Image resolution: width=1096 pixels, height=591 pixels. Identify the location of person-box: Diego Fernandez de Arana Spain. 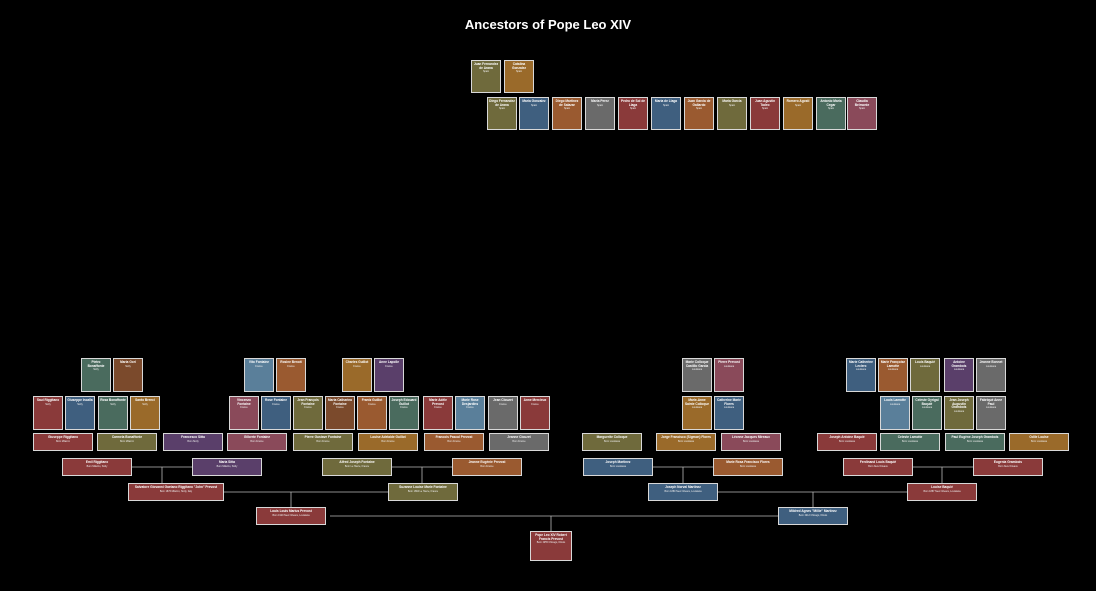
(502, 113).